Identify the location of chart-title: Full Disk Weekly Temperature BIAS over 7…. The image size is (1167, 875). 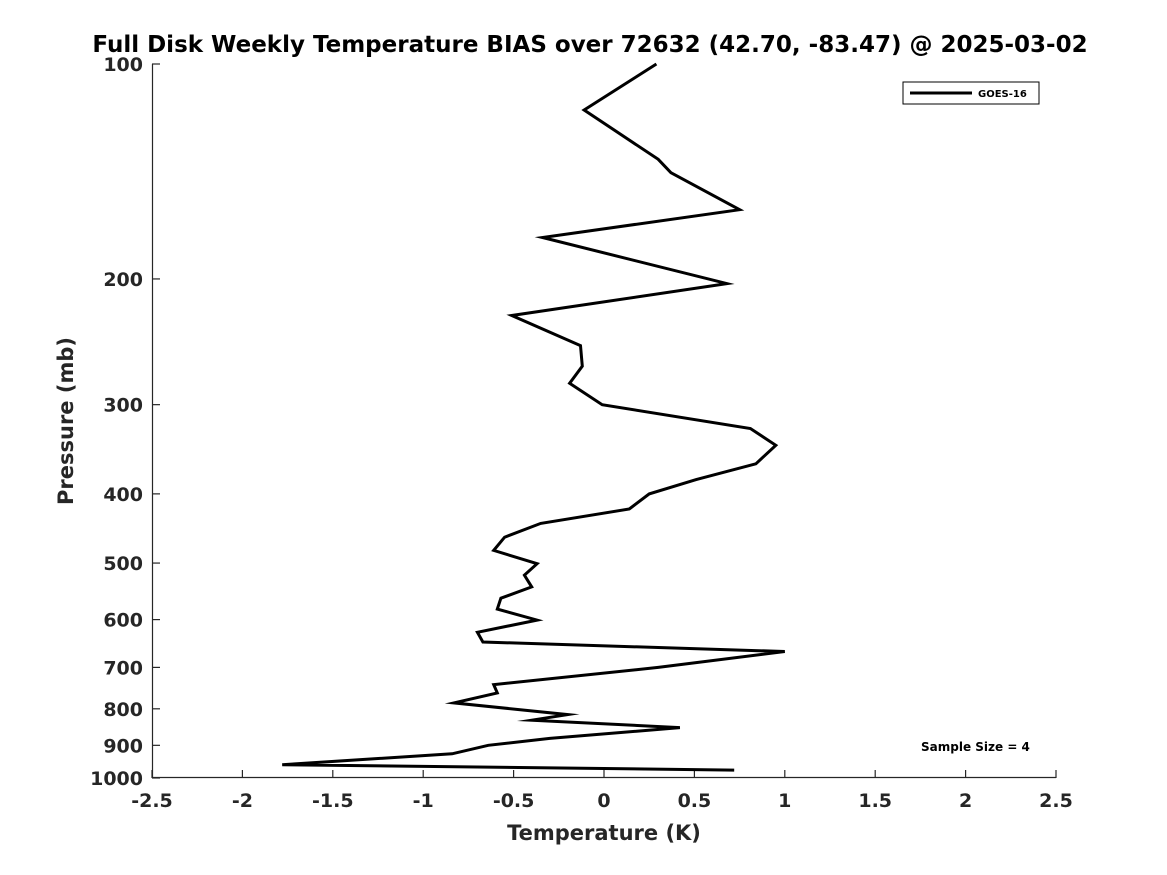
(589, 45).